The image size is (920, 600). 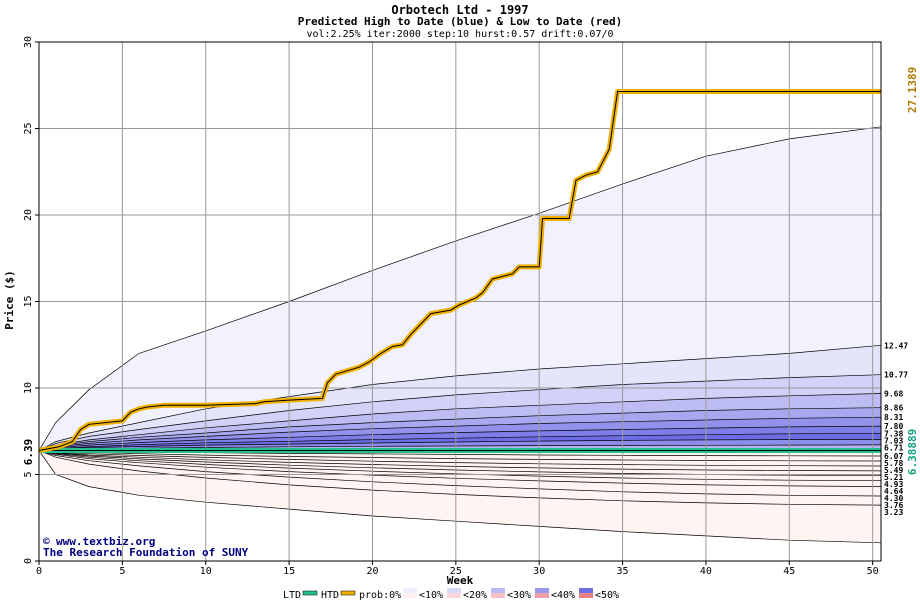 I want to click on credit-org: The Research Foundation of SUNY, so click(x=146, y=552).